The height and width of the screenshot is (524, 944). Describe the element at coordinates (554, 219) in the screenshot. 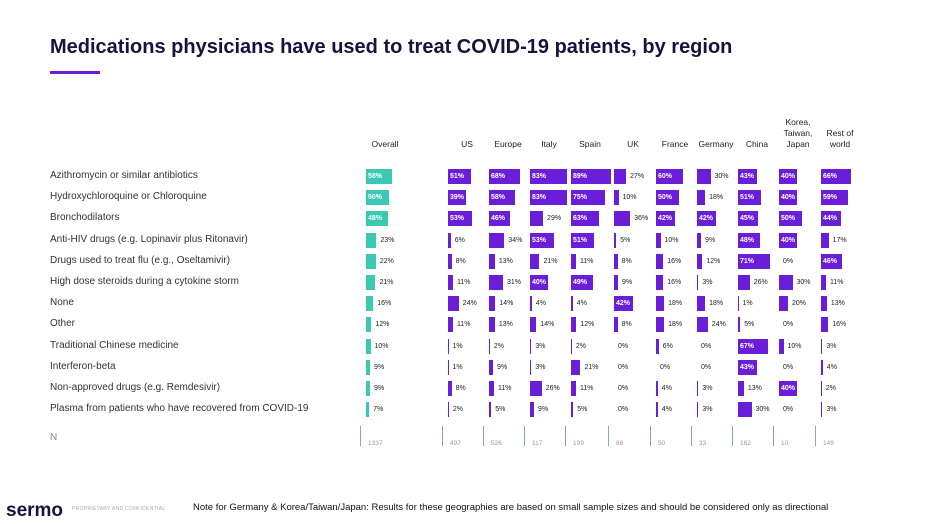

I see `value-label: 29%` at that location.